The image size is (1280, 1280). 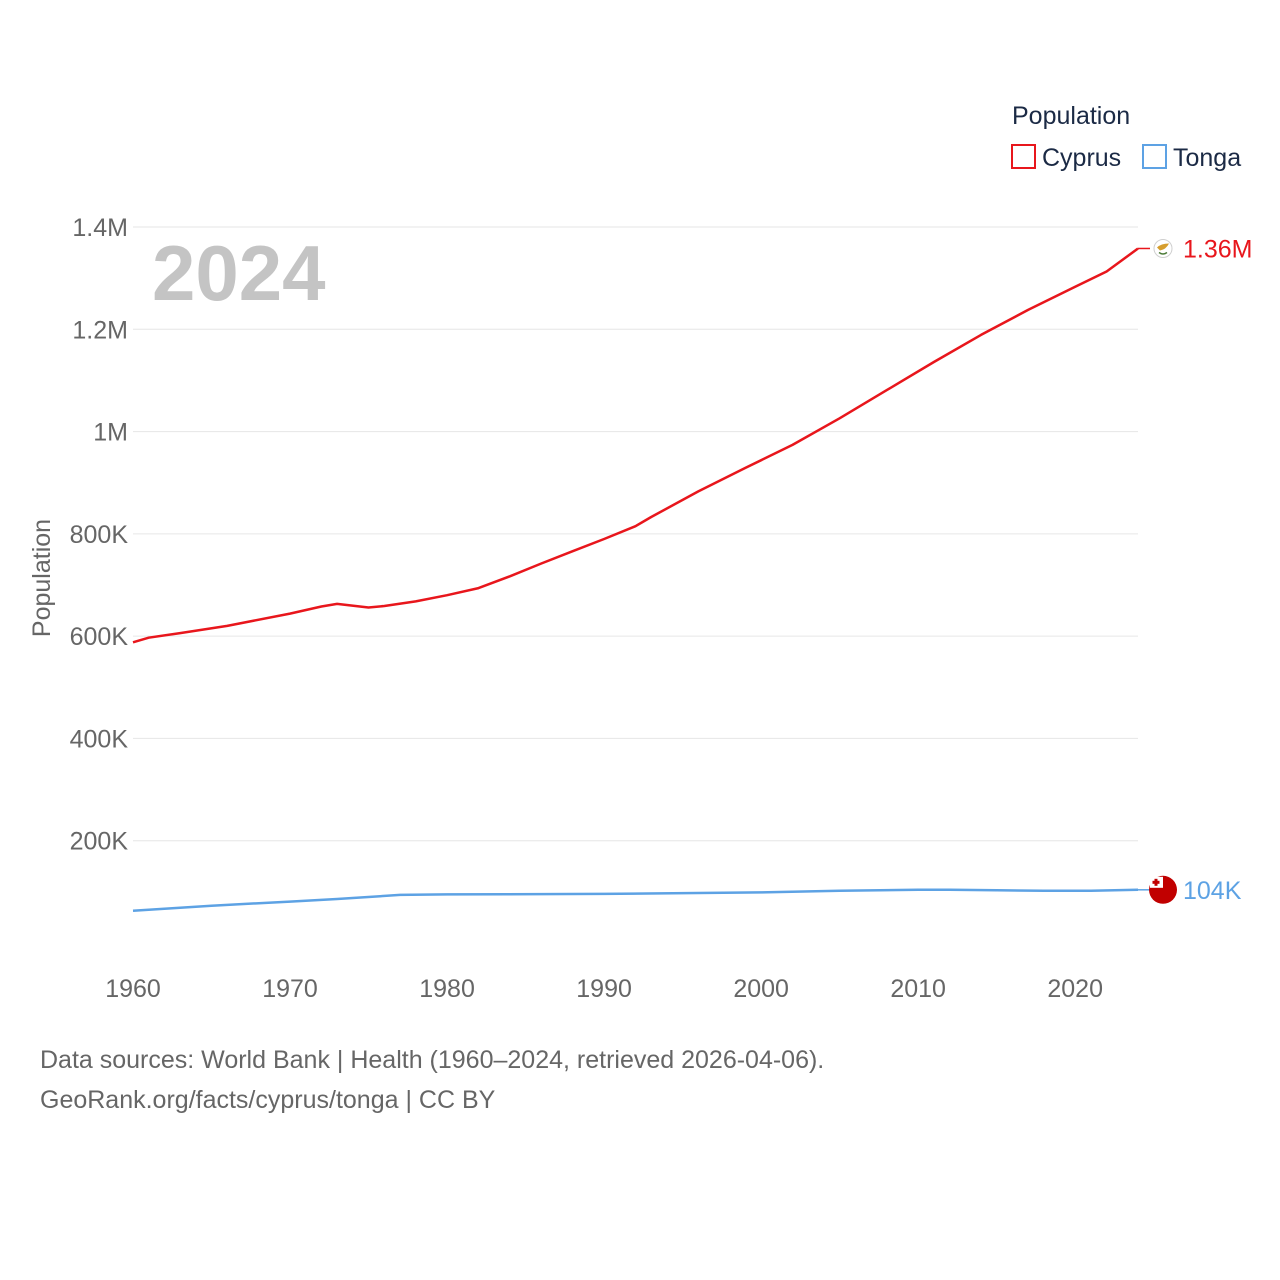 What do you see at coordinates (1163, 889) in the screenshot?
I see `tonga-flag-icon` at bounding box center [1163, 889].